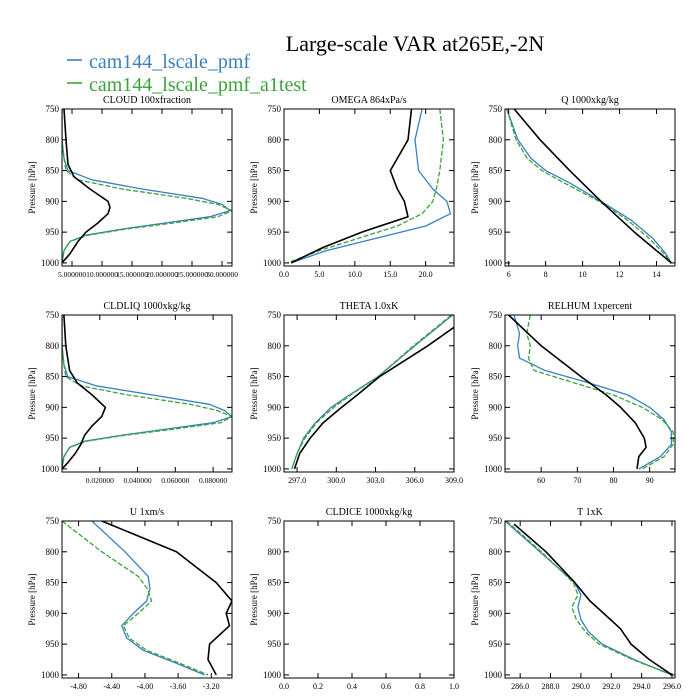 The image size is (700, 700). I want to click on x-tick-label: -4.40, so click(111, 686).